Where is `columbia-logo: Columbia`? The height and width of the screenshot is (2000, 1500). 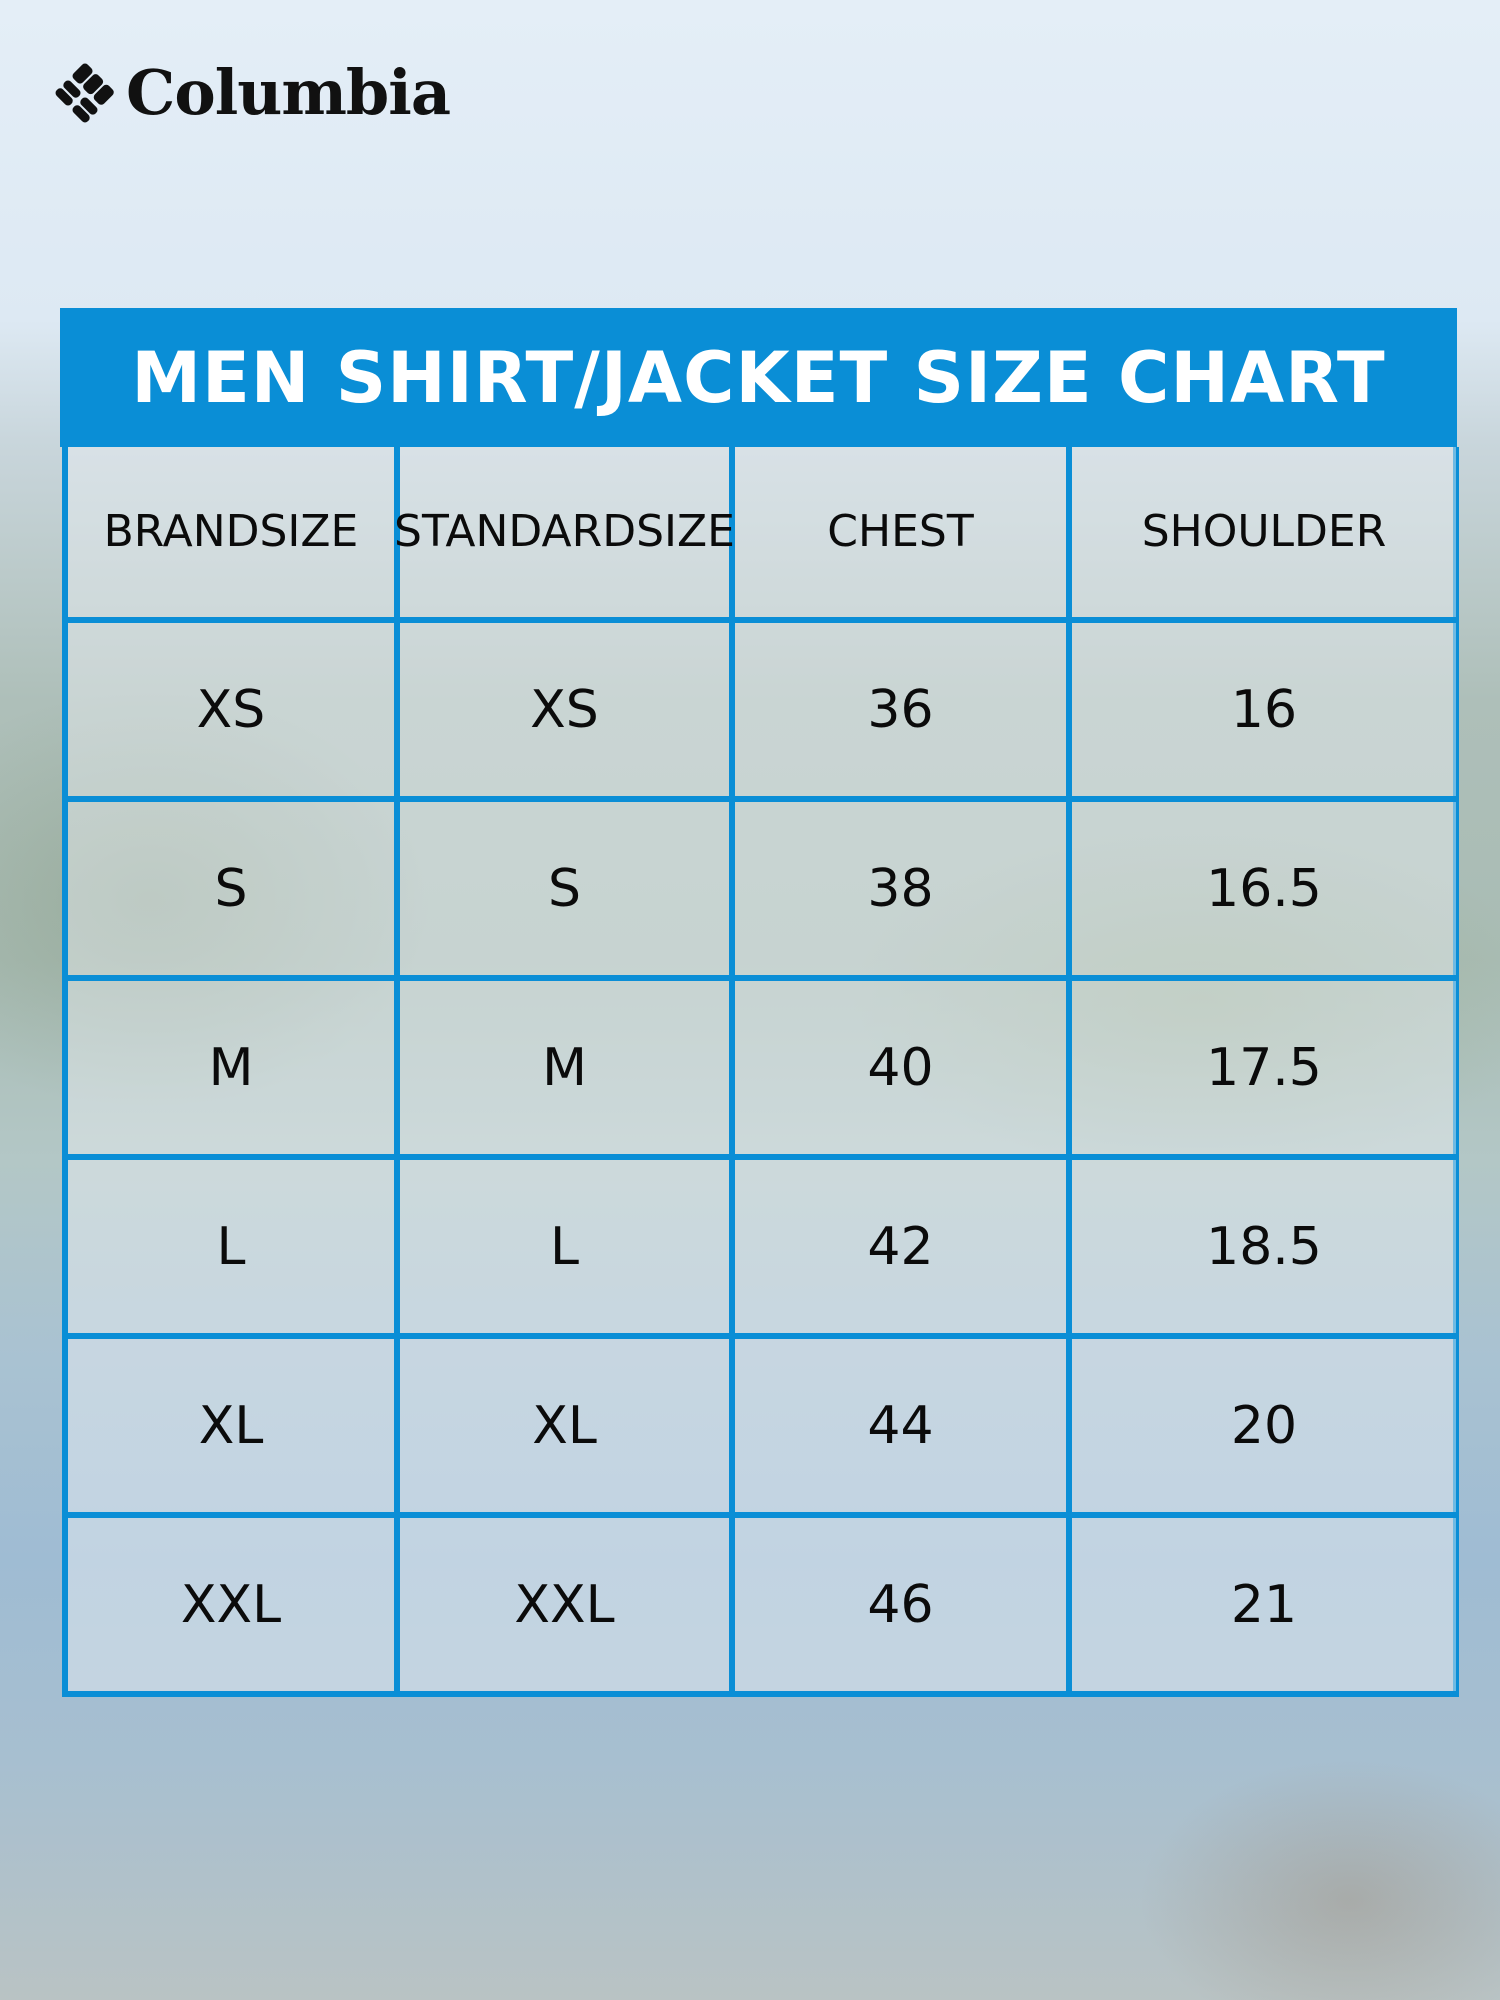 columbia-logo: Columbia is located at coordinates (251, 92).